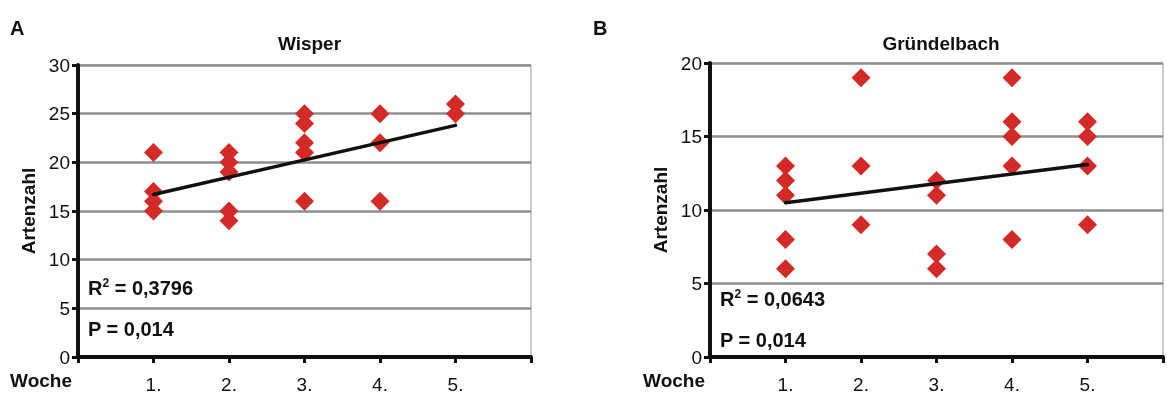 The image size is (1167, 401). Describe the element at coordinates (600, 28) in the screenshot. I see `text: B` at that location.